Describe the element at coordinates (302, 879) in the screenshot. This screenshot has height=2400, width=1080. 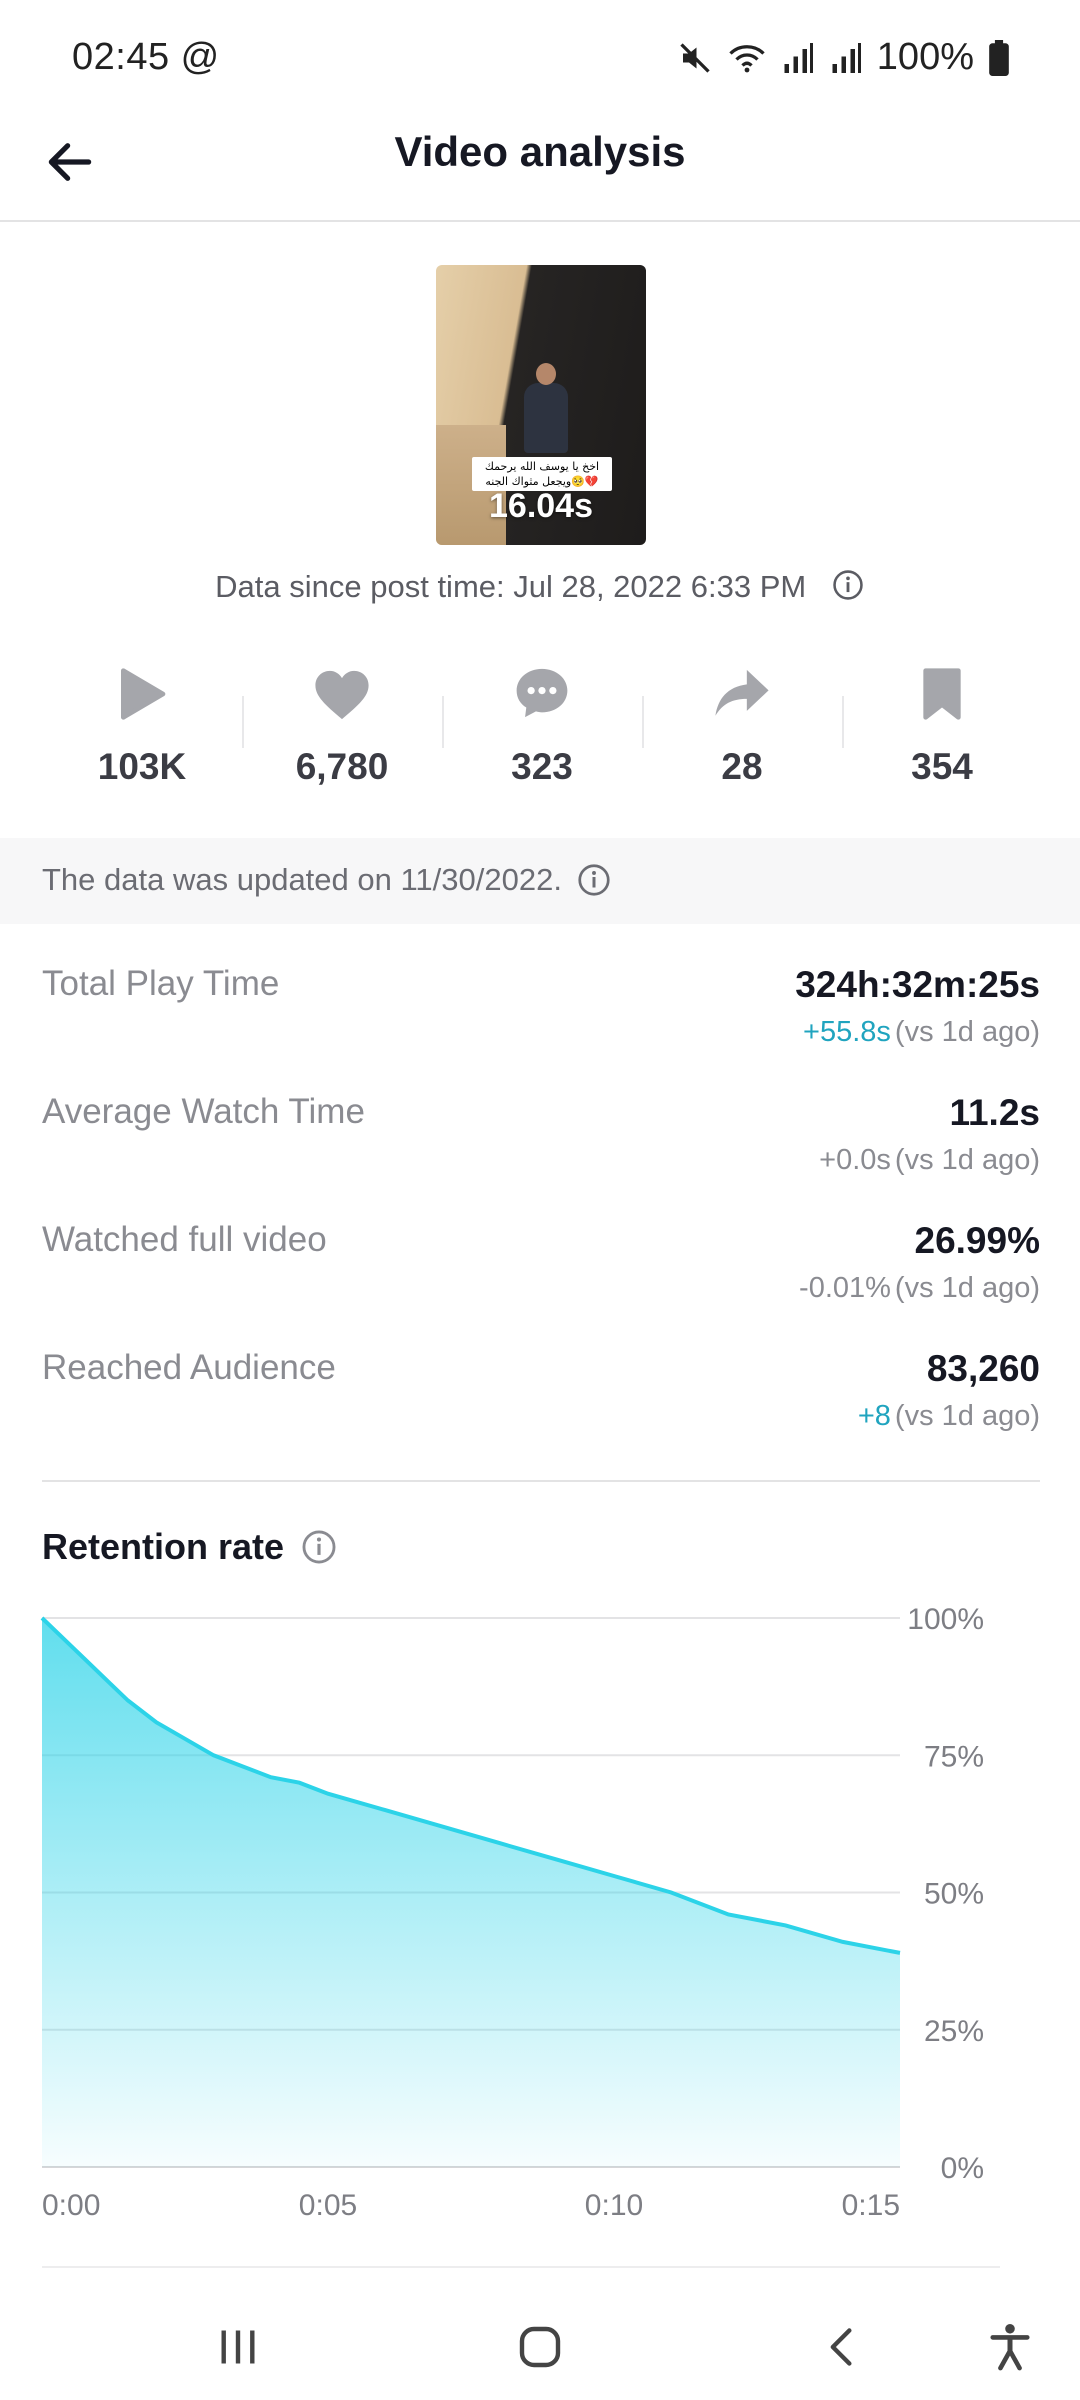
I see `update-notice-text: The data was updated on 11/30/2022.` at that location.